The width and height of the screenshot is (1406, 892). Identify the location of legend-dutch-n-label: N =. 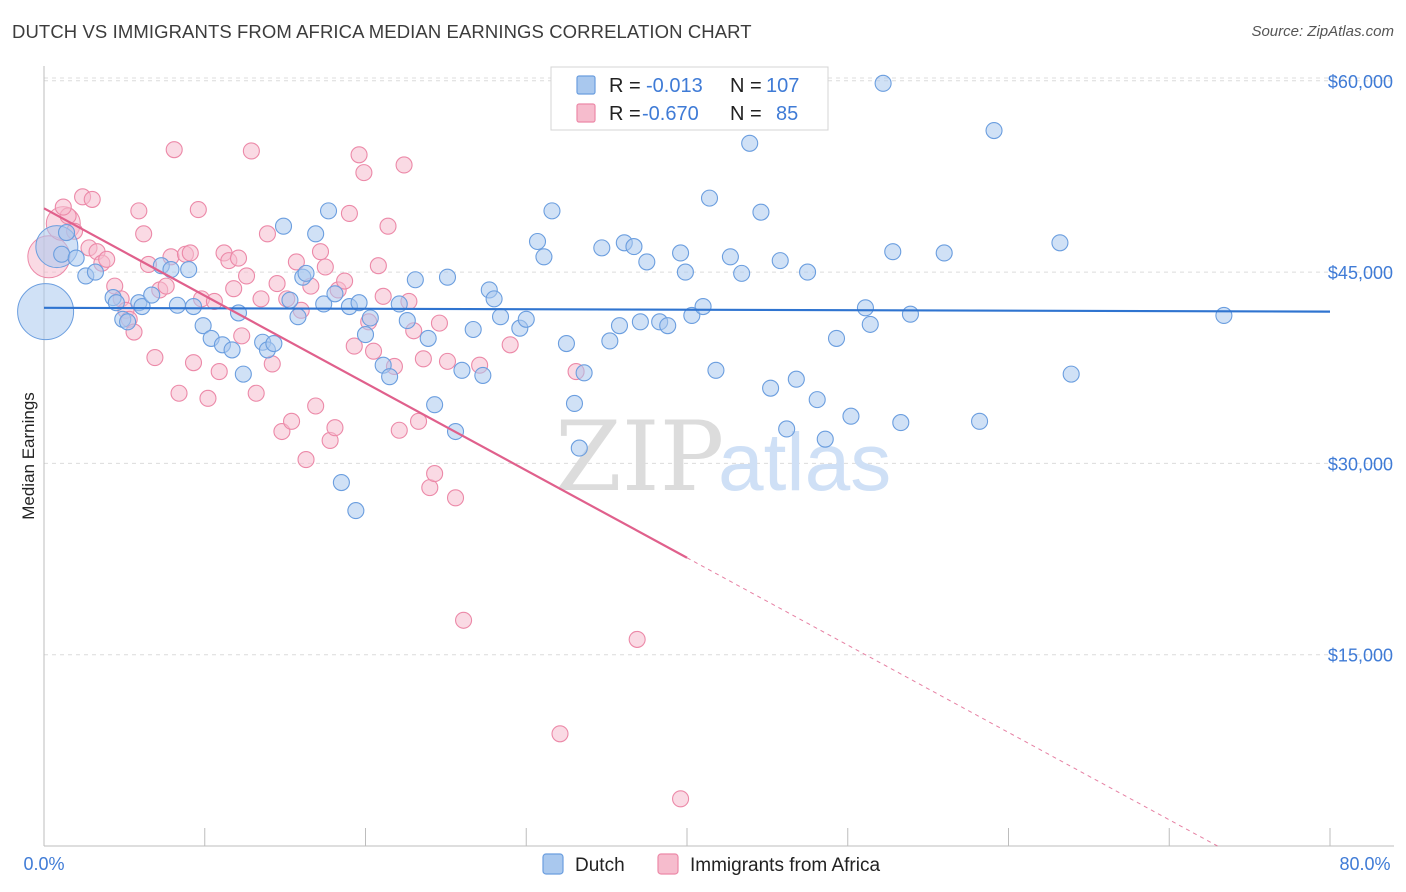
(746, 86).